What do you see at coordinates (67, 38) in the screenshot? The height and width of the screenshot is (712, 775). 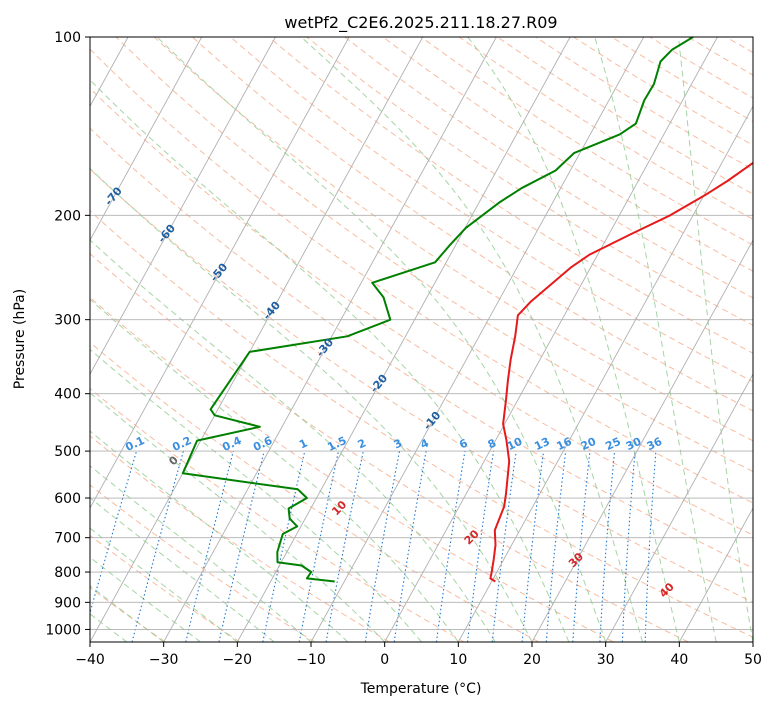 I see `y-tick-label: 100` at bounding box center [67, 38].